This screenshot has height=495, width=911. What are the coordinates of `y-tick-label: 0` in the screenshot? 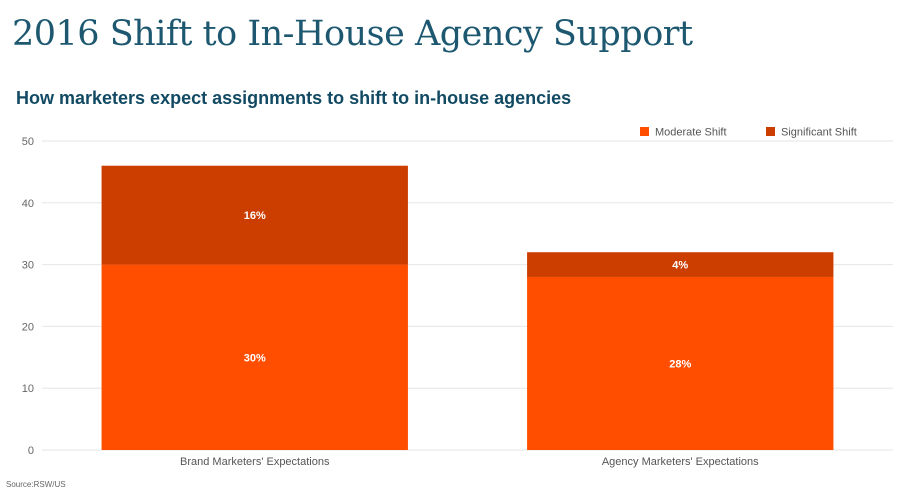 It's located at (31, 451).